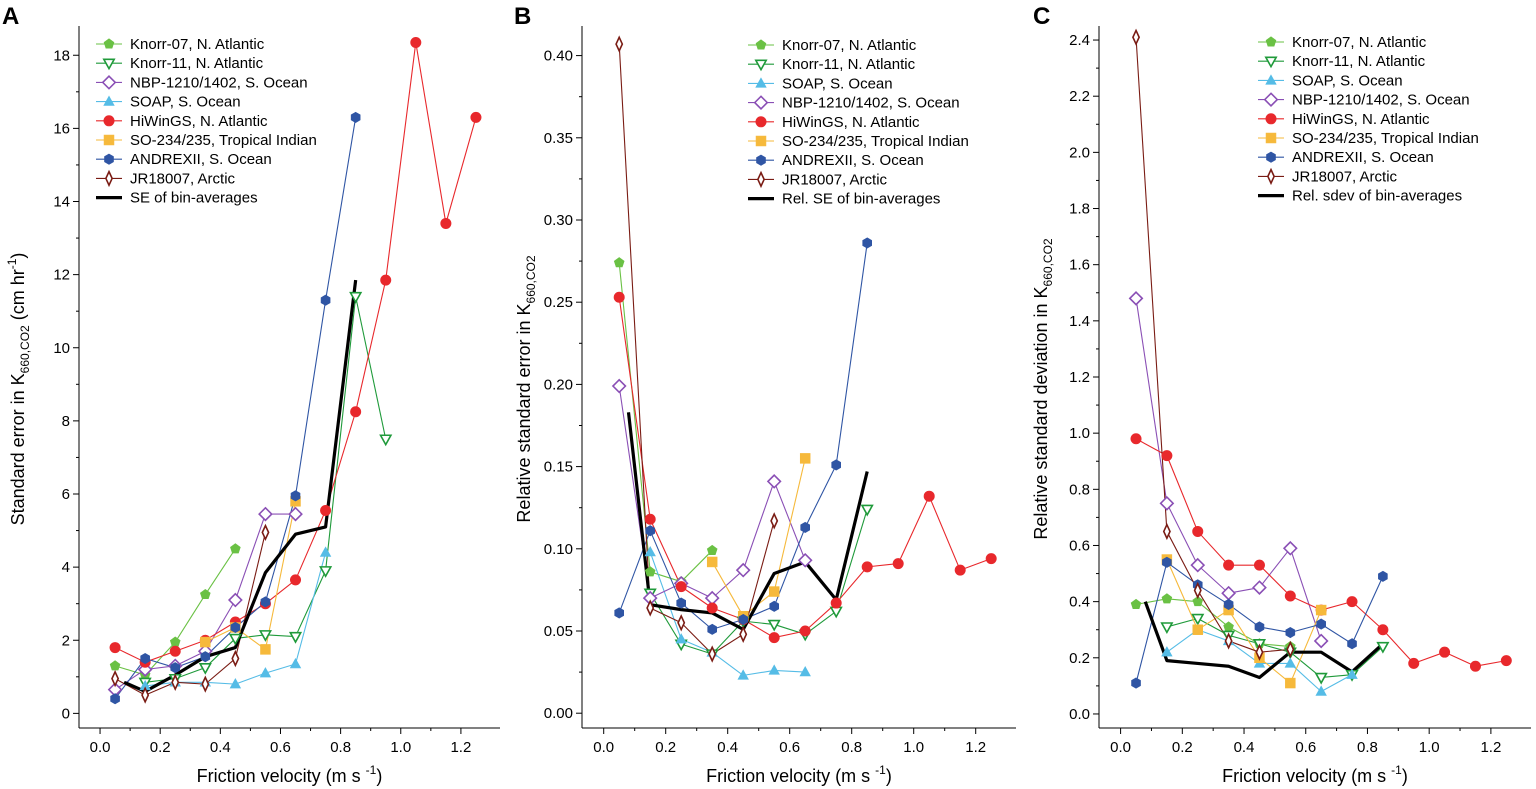 The width and height of the screenshot is (1536, 789). Describe the element at coordinates (871, 103) in the screenshot. I see `legend-entry: NBP-1210/1402, S. Ocean` at that location.